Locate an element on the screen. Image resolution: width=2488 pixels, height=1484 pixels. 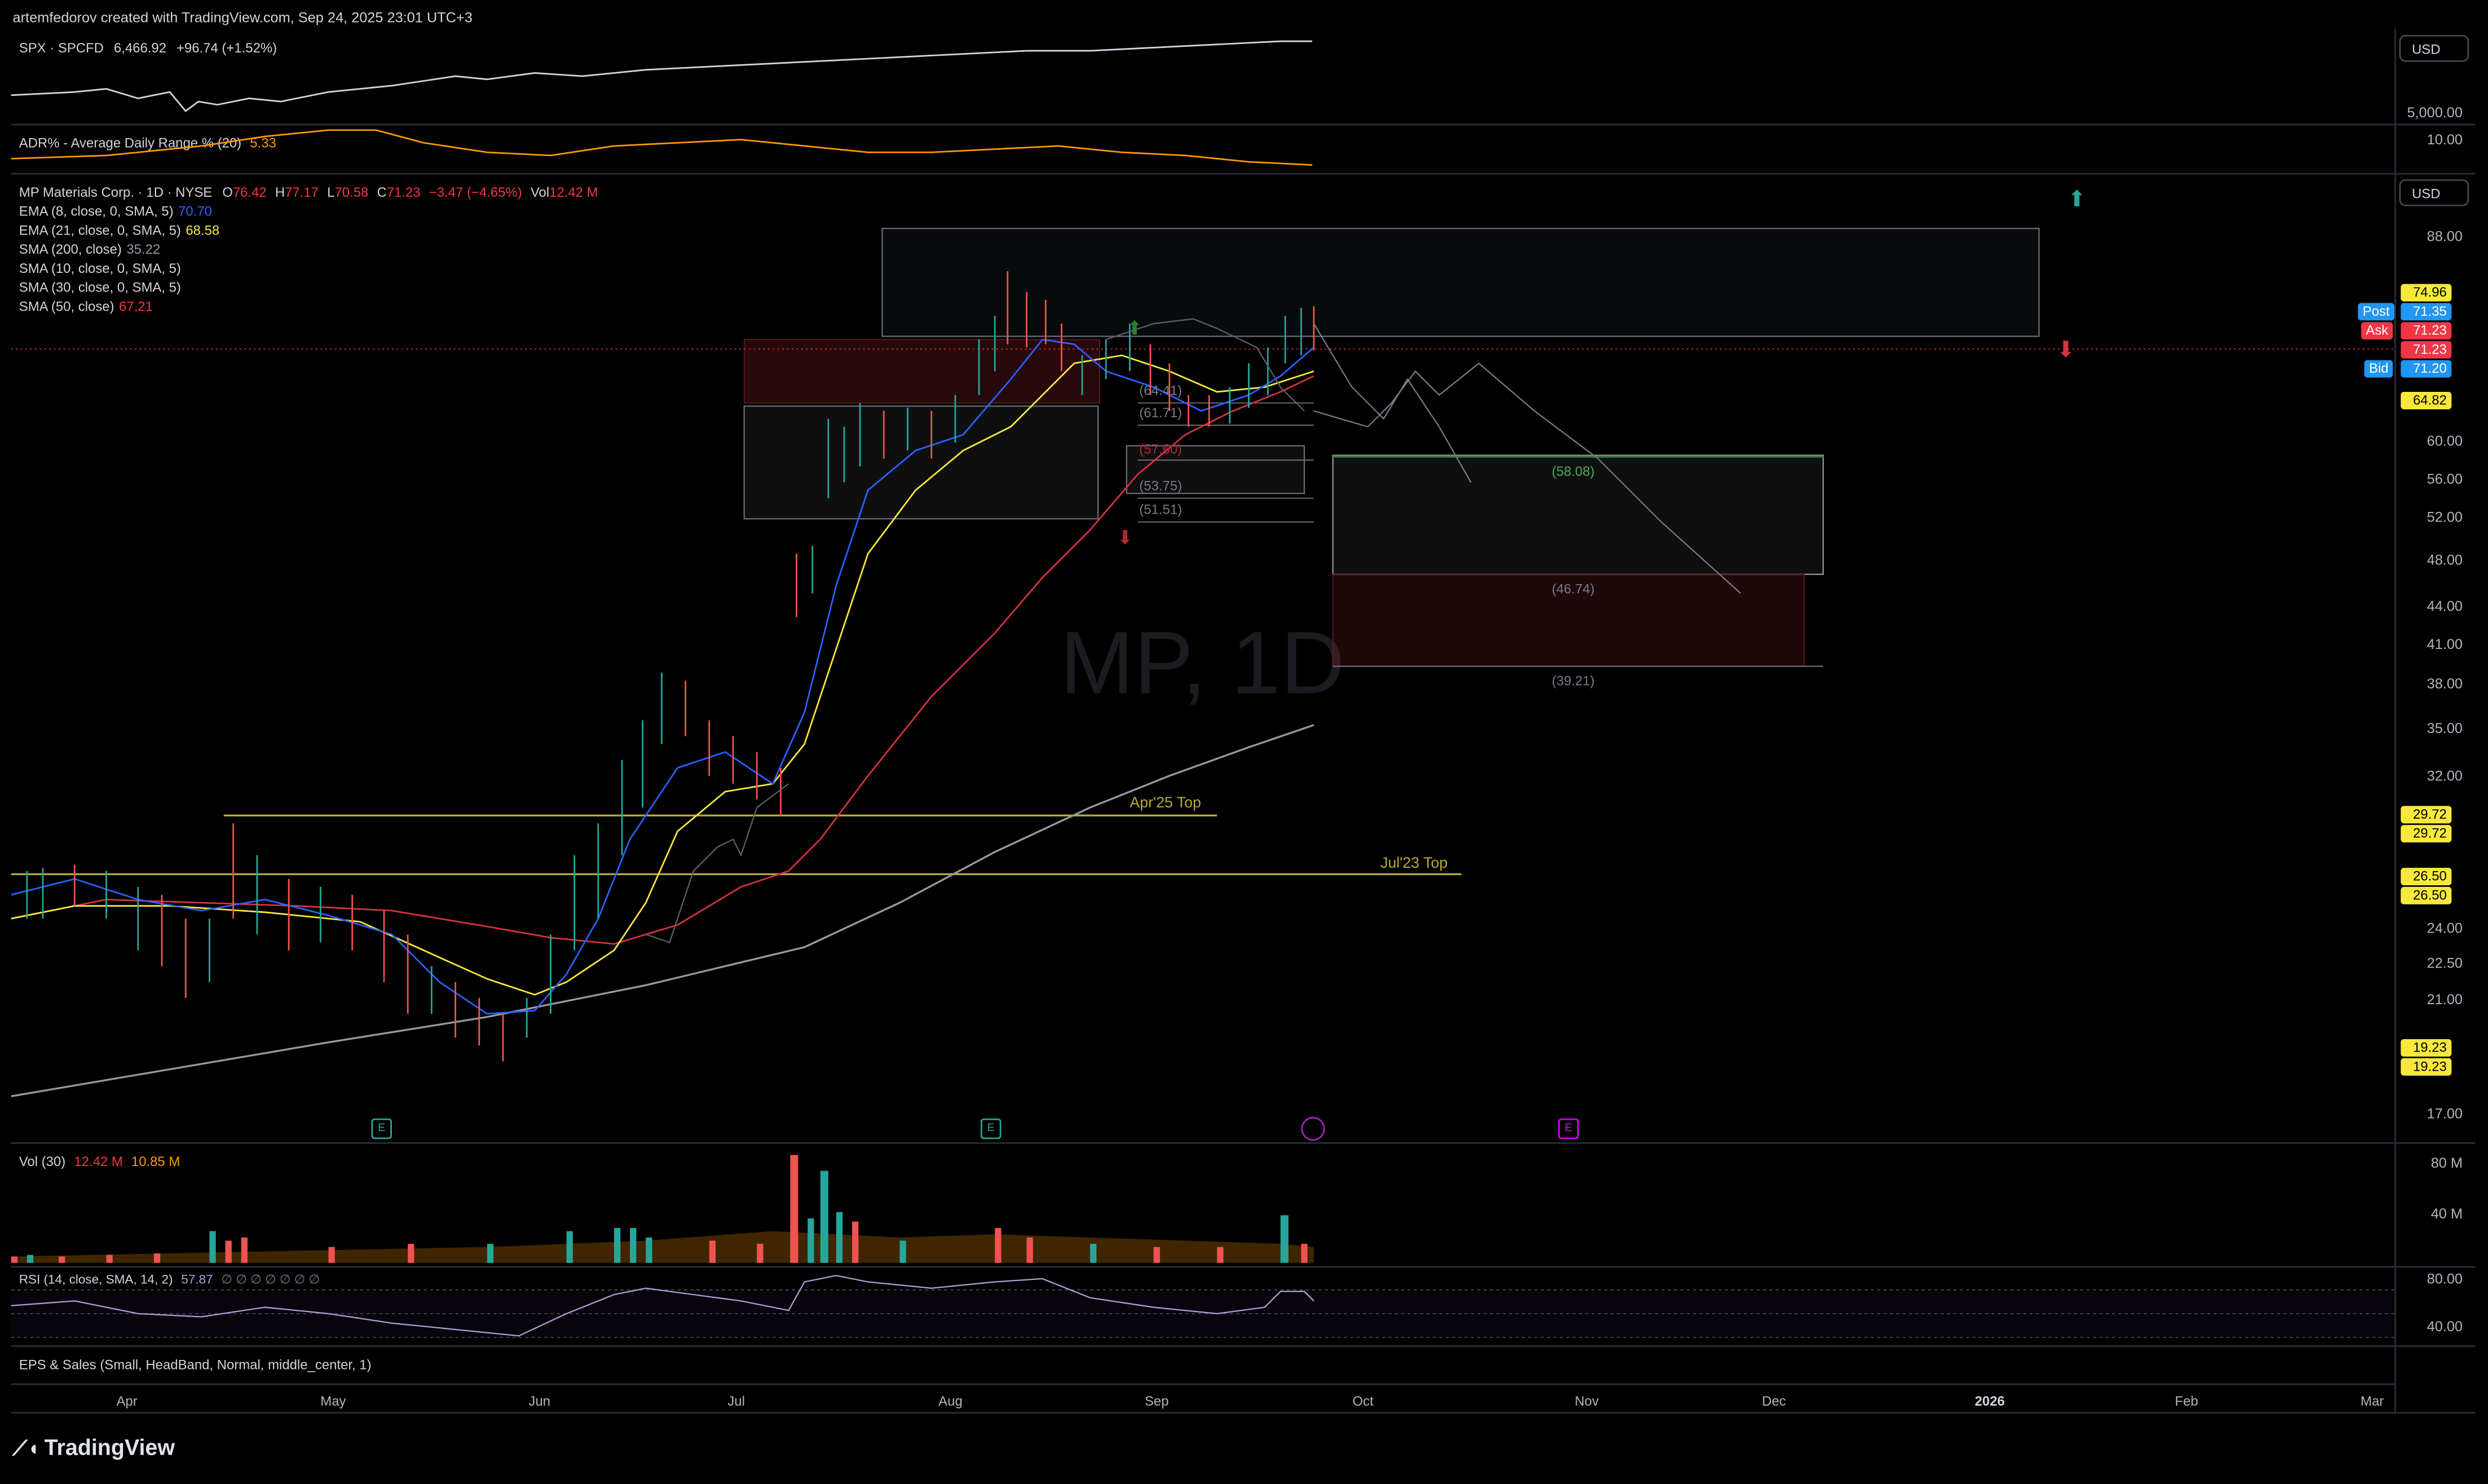
volume-value: 12.42 M is located at coordinates (98, 1161).